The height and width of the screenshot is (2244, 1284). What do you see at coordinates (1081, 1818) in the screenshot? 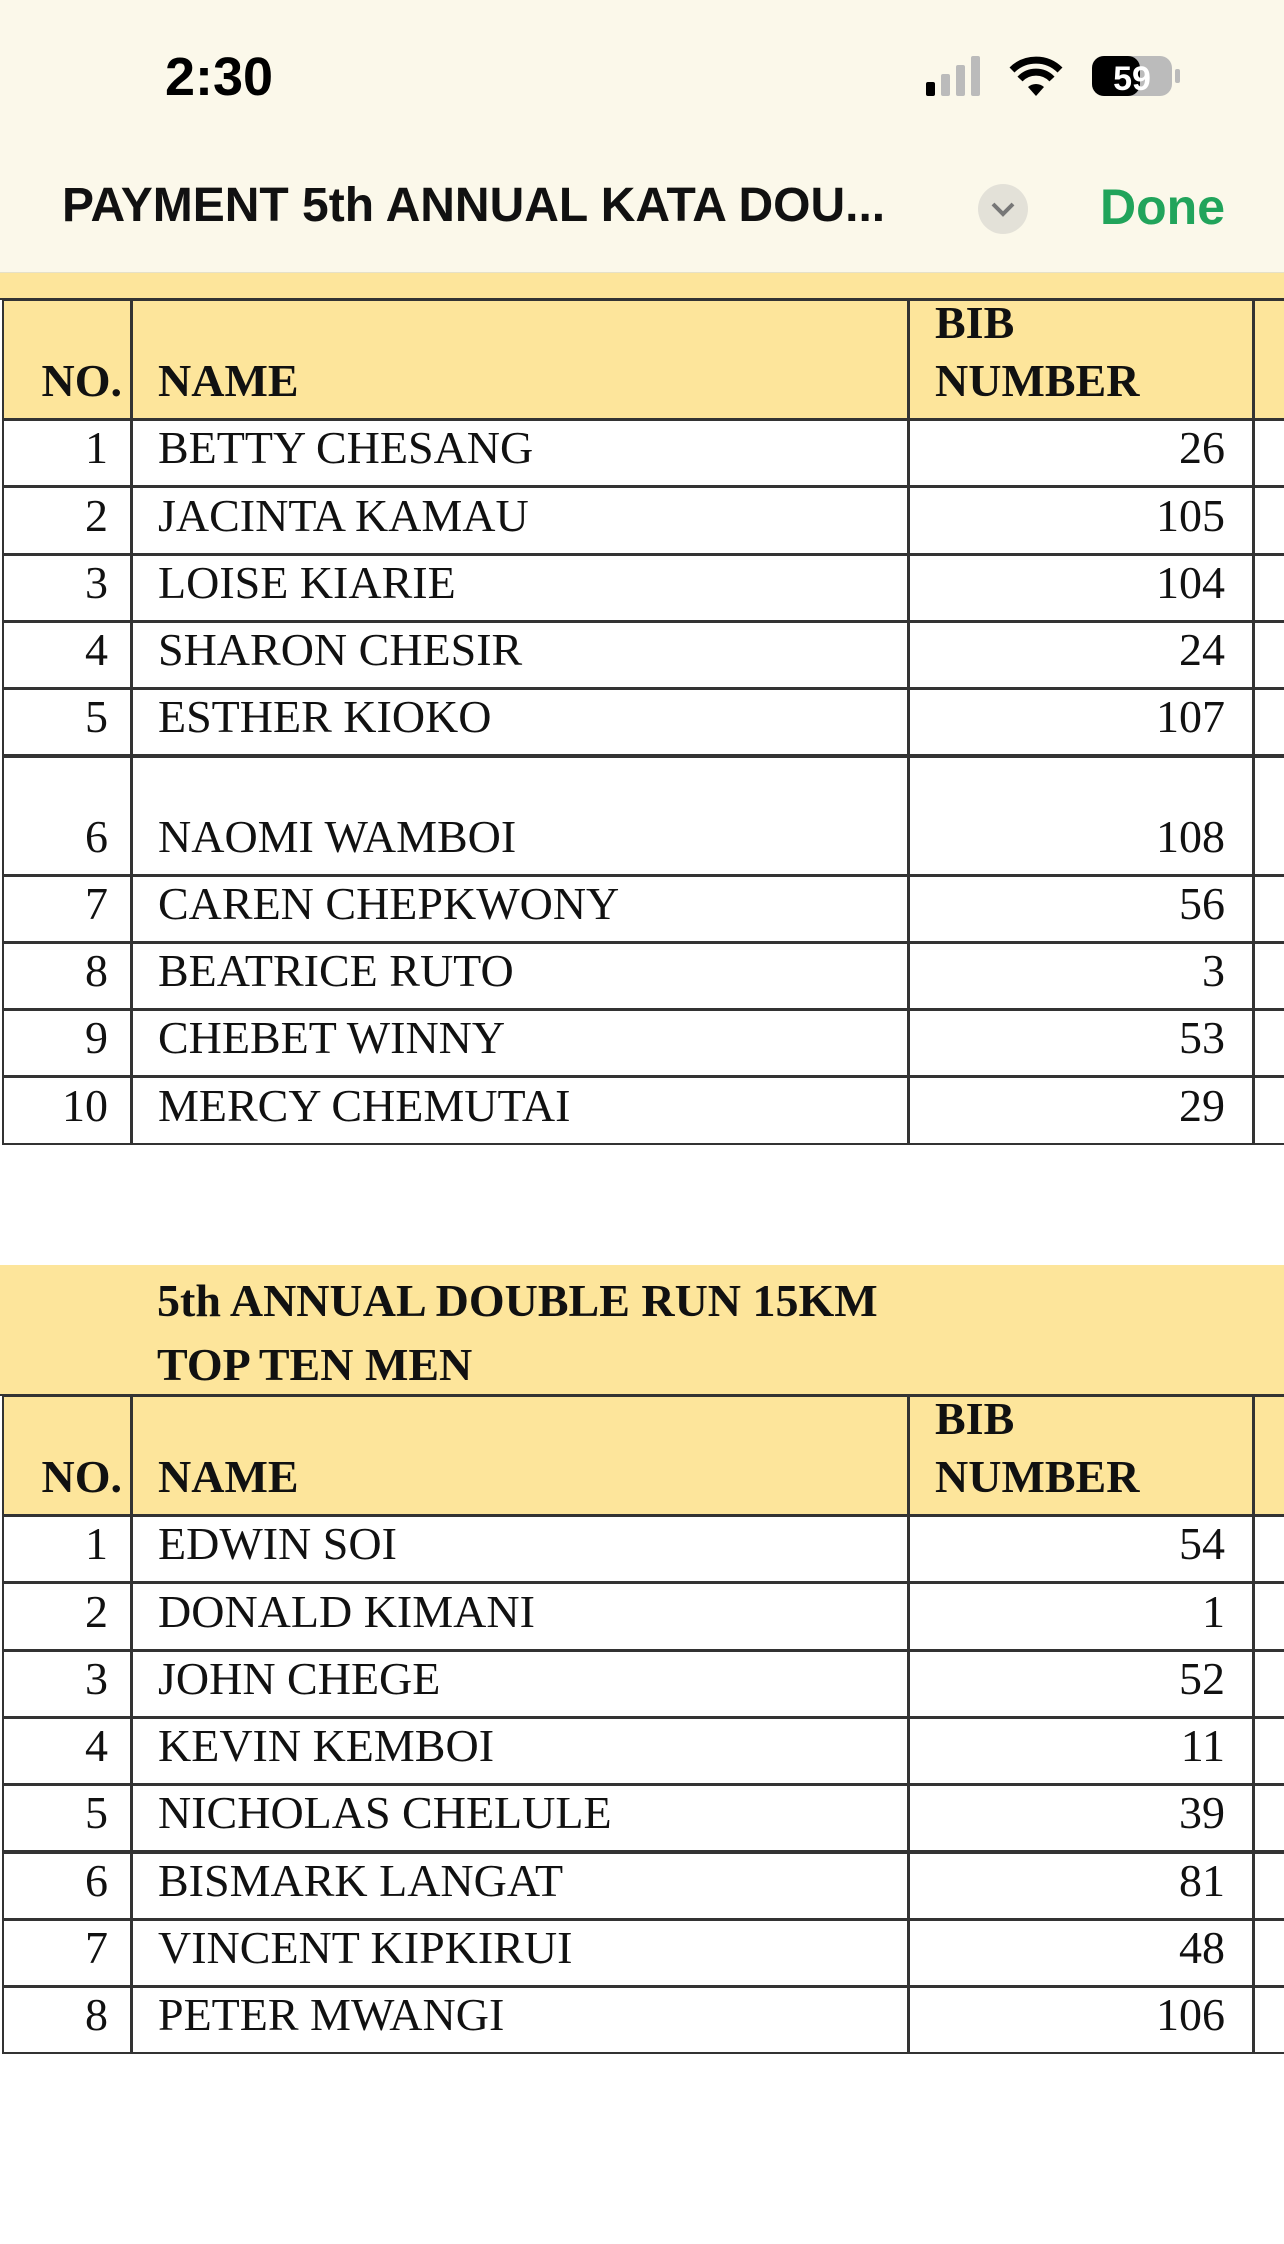
I see `bib-number: 39` at bounding box center [1081, 1818].